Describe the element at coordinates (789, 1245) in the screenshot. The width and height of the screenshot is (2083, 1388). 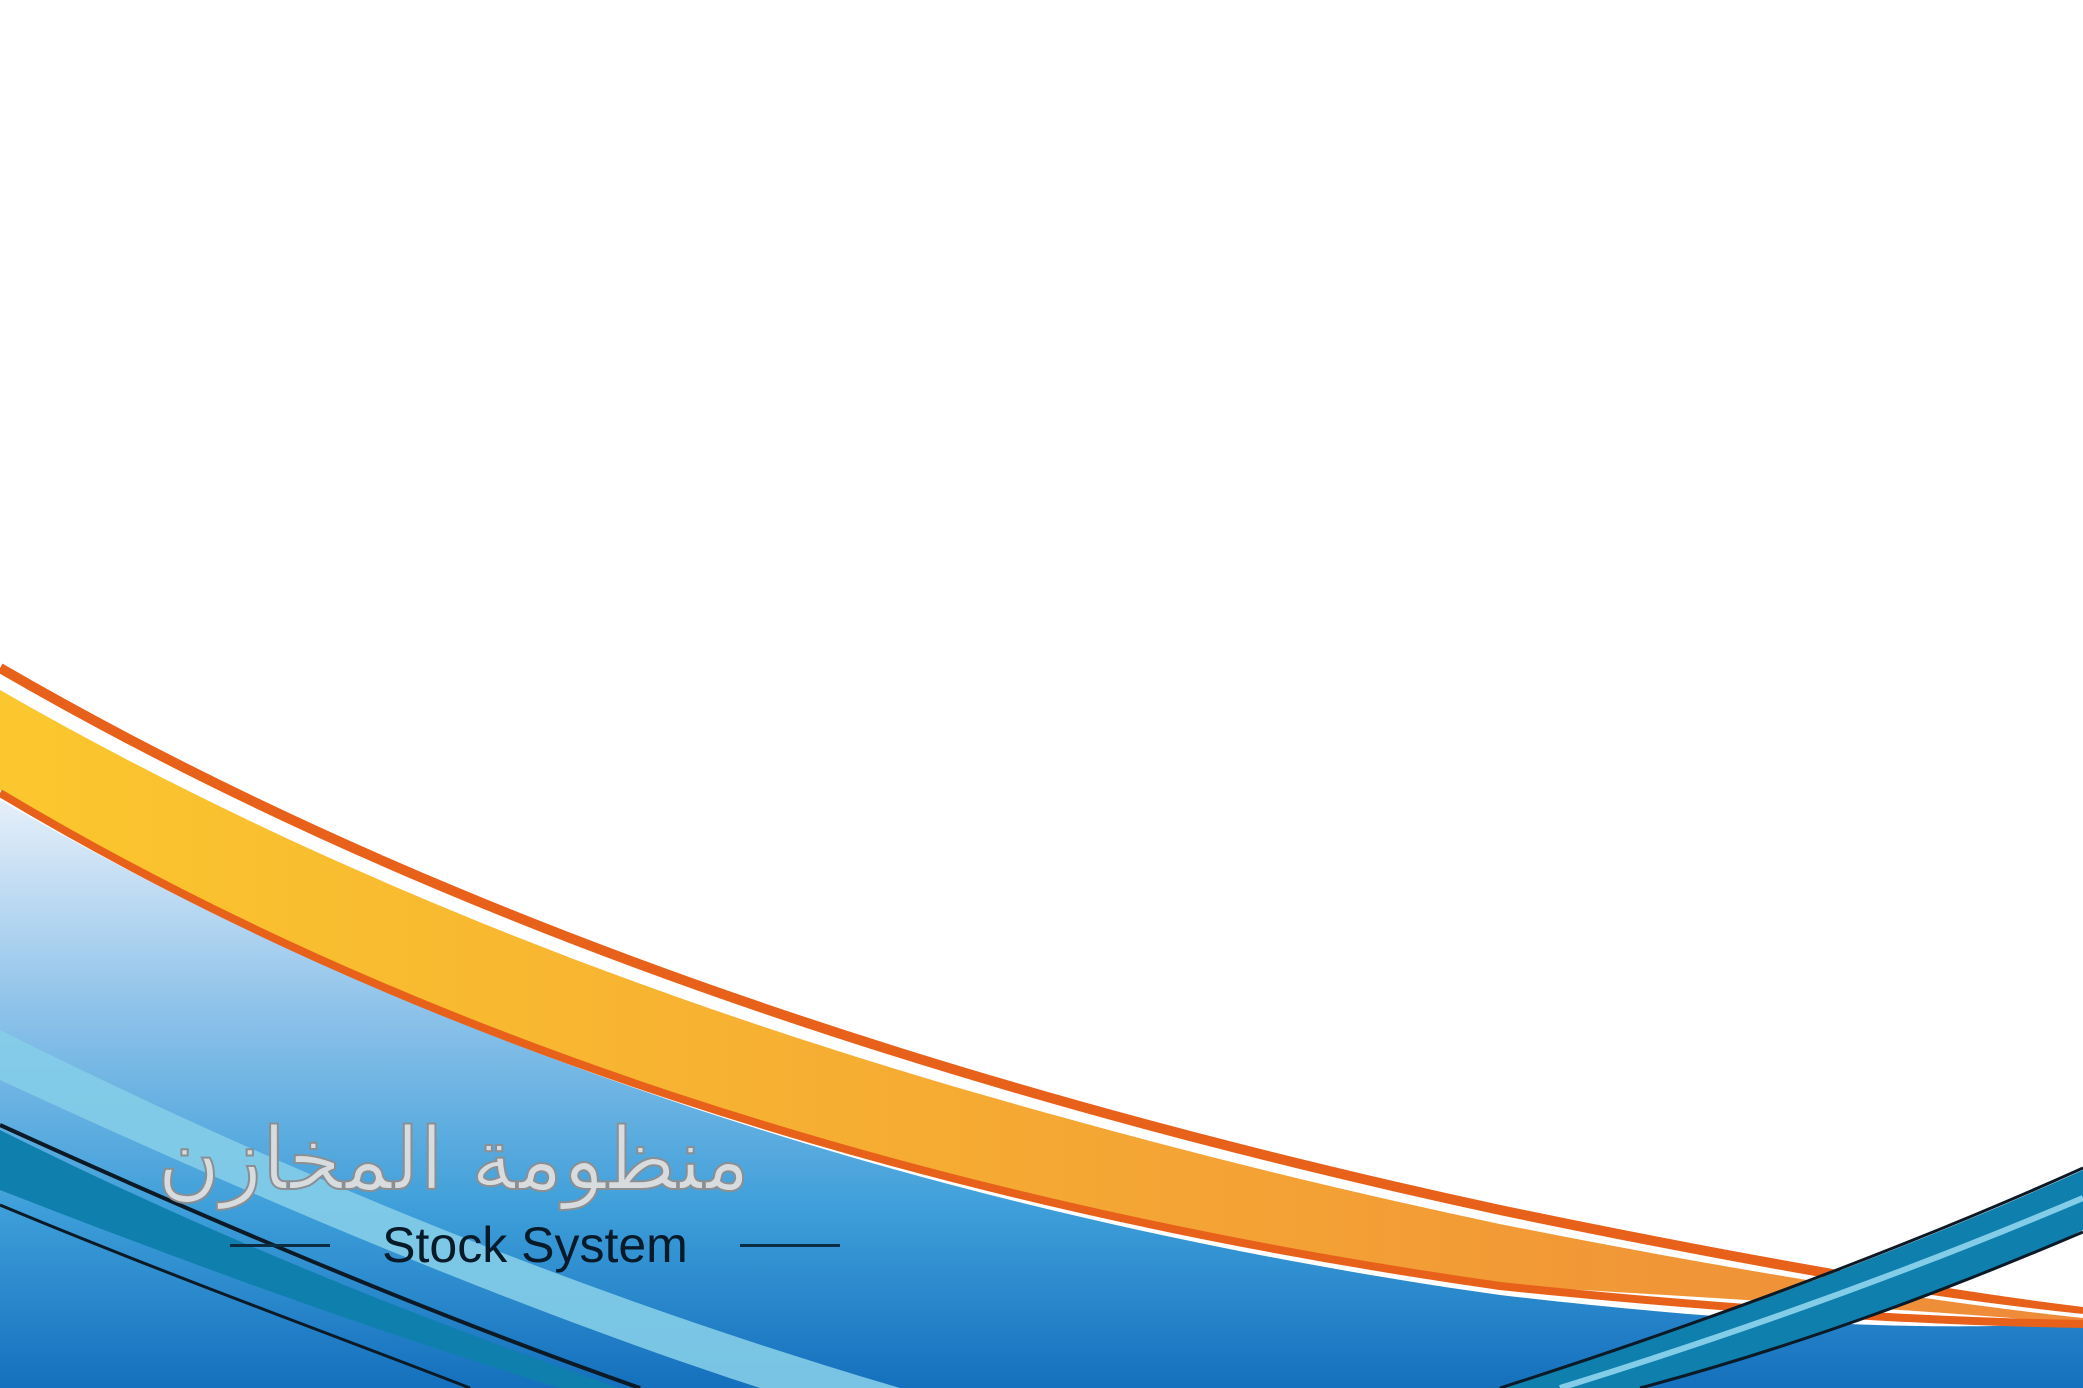
I see `divider-right` at that location.